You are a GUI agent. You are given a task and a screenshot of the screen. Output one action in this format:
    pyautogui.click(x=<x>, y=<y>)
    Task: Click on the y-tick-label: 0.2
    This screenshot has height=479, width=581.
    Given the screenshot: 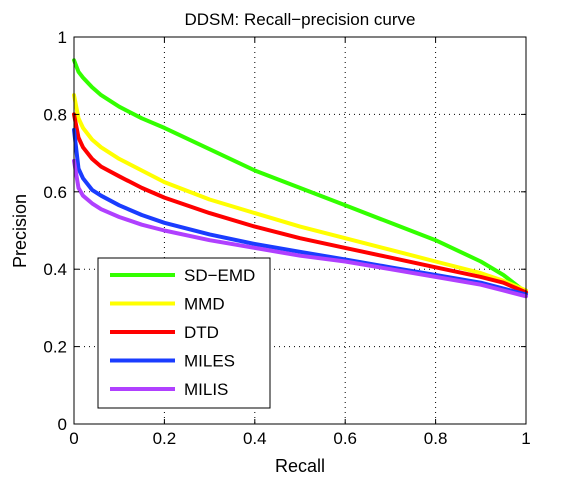 What is the action you would take?
    pyautogui.click(x=55, y=347)
    